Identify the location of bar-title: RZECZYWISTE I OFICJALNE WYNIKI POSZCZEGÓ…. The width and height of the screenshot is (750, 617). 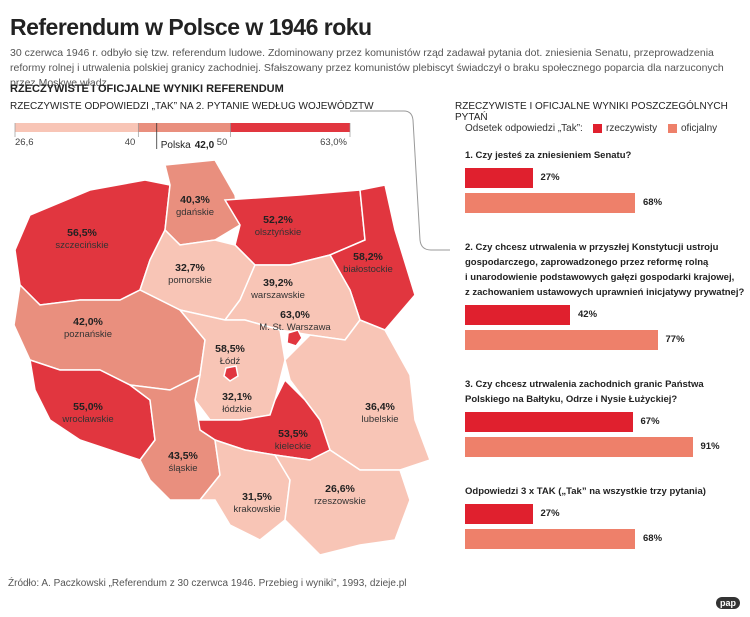
(591, 112).